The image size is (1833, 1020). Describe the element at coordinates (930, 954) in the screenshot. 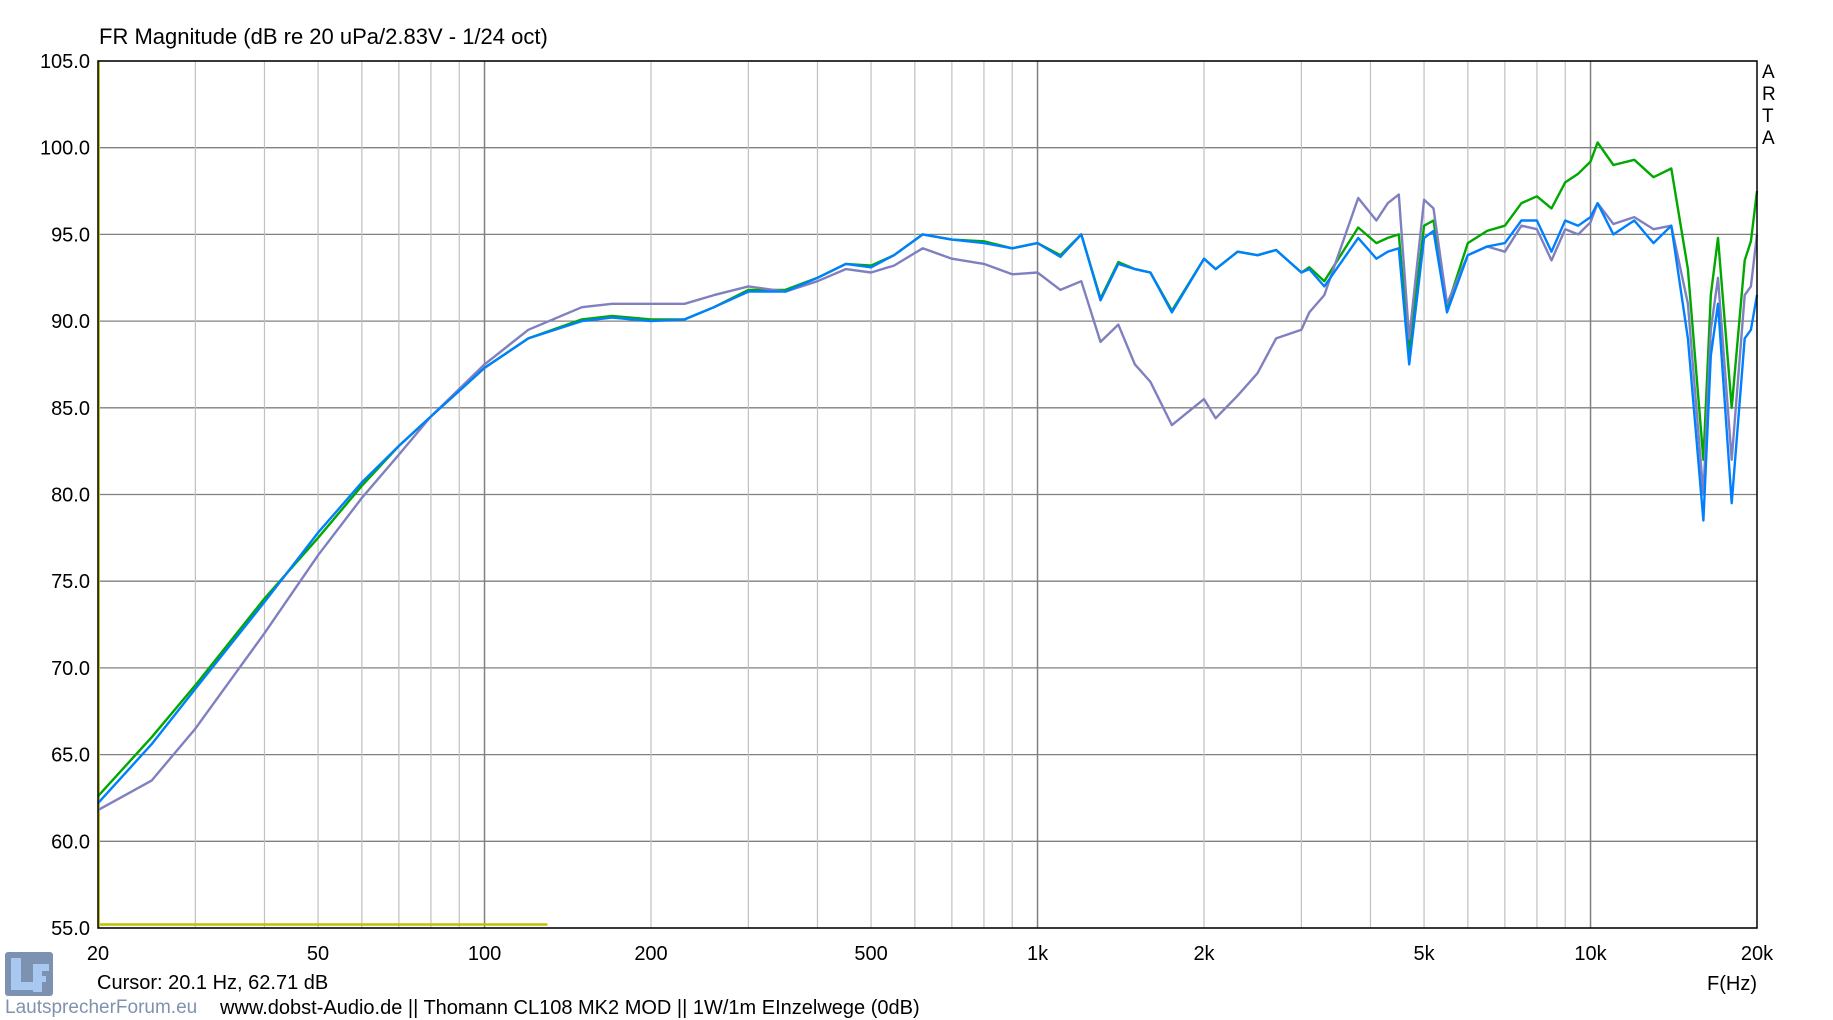

I see `x-tick-labels: 20 50 100 200 500 1k 2k 5k 10k 20k` at that location.